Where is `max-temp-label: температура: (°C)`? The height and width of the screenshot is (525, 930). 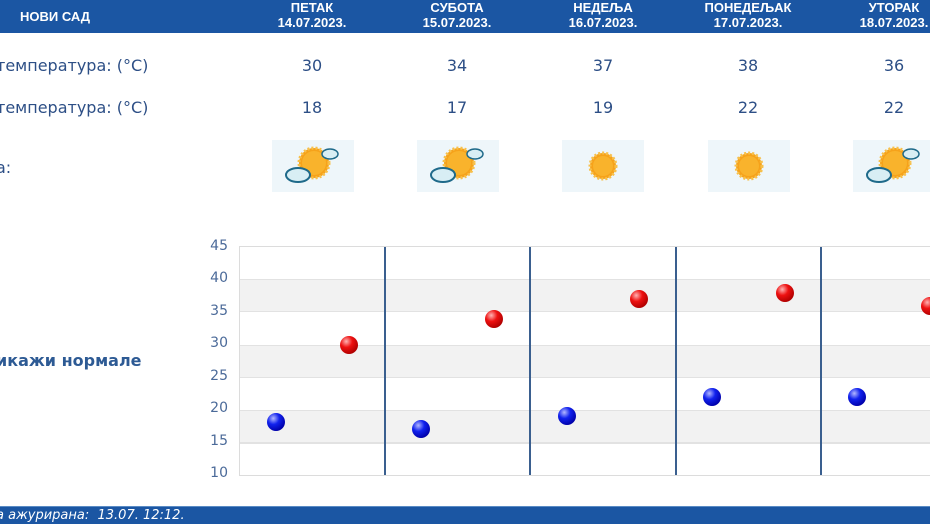
max-temp-label: температура: (°C) is located at coordinates (74, 65).